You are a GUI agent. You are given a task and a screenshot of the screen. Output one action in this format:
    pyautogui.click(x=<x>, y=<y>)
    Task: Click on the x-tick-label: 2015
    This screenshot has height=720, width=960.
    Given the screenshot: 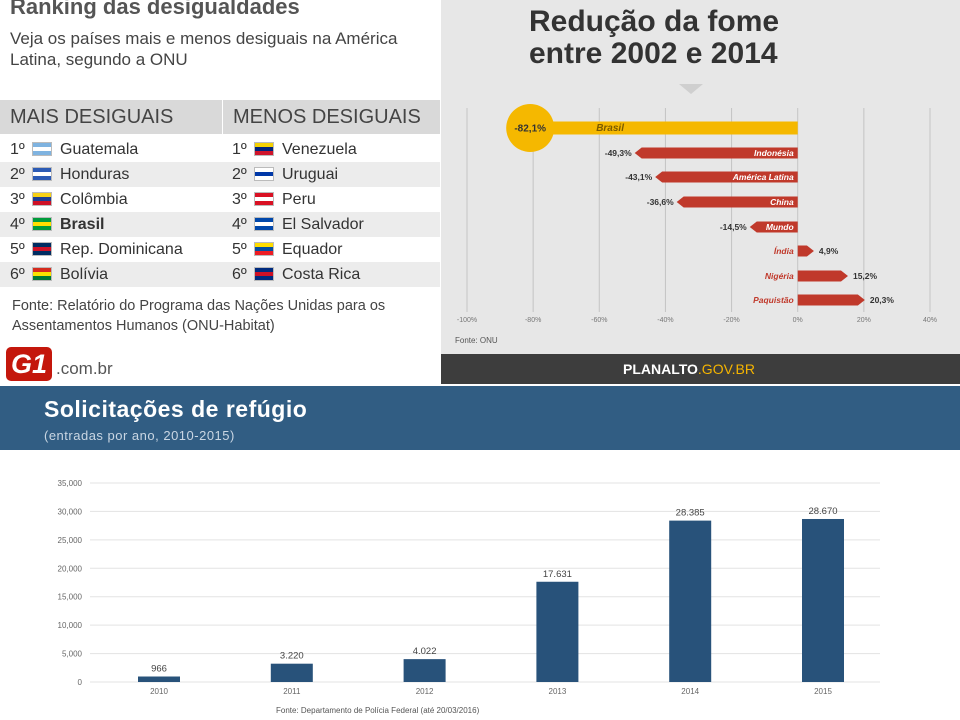 What is the action you would take?
    pyautogui.click(x=823, y=691)
    